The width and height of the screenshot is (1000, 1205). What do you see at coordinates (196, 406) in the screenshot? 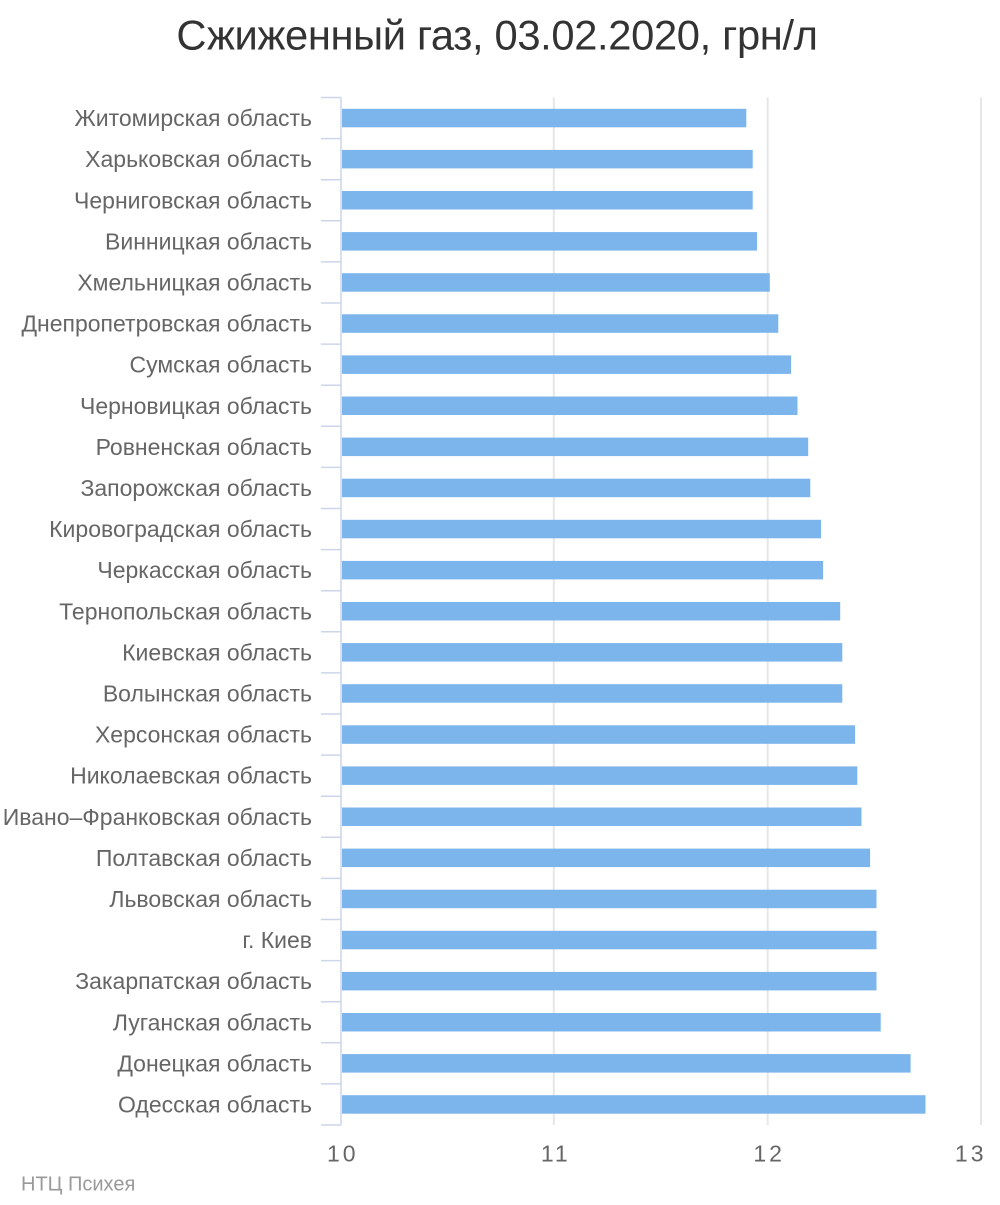
I see `svg-text: Черновицкая область` at bounding box center [196, 406].